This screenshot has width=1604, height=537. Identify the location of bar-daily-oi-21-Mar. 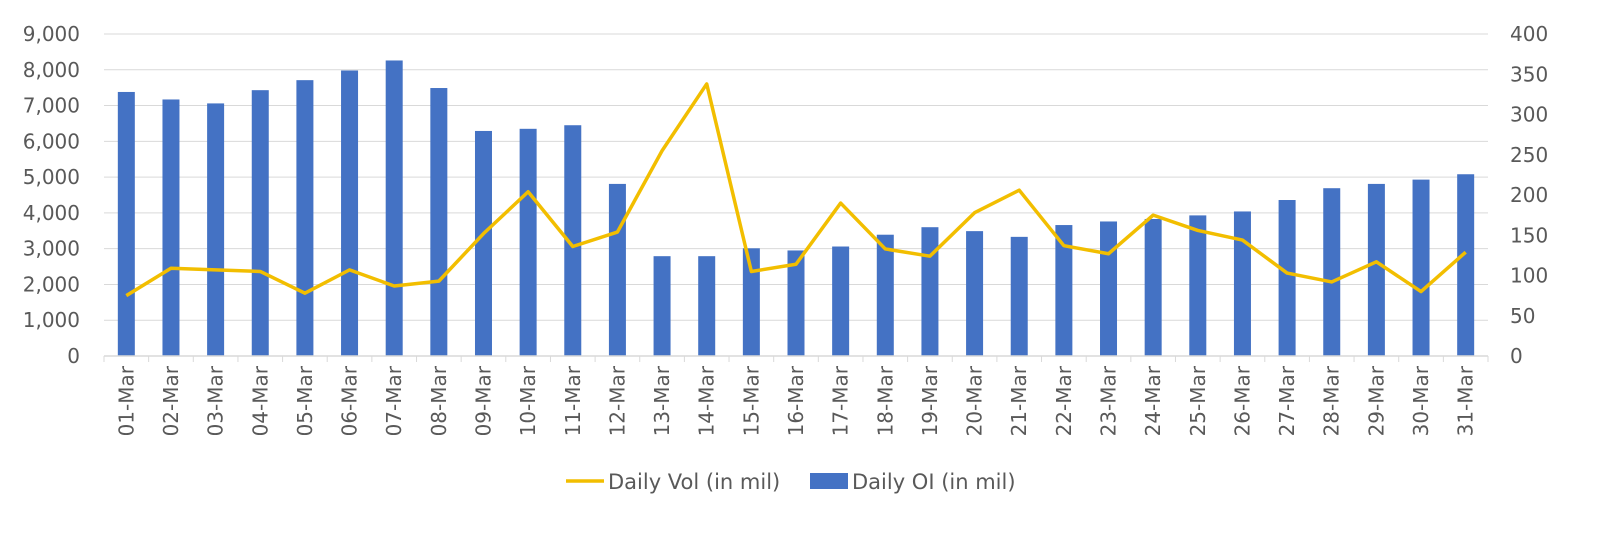
(1019, 296).